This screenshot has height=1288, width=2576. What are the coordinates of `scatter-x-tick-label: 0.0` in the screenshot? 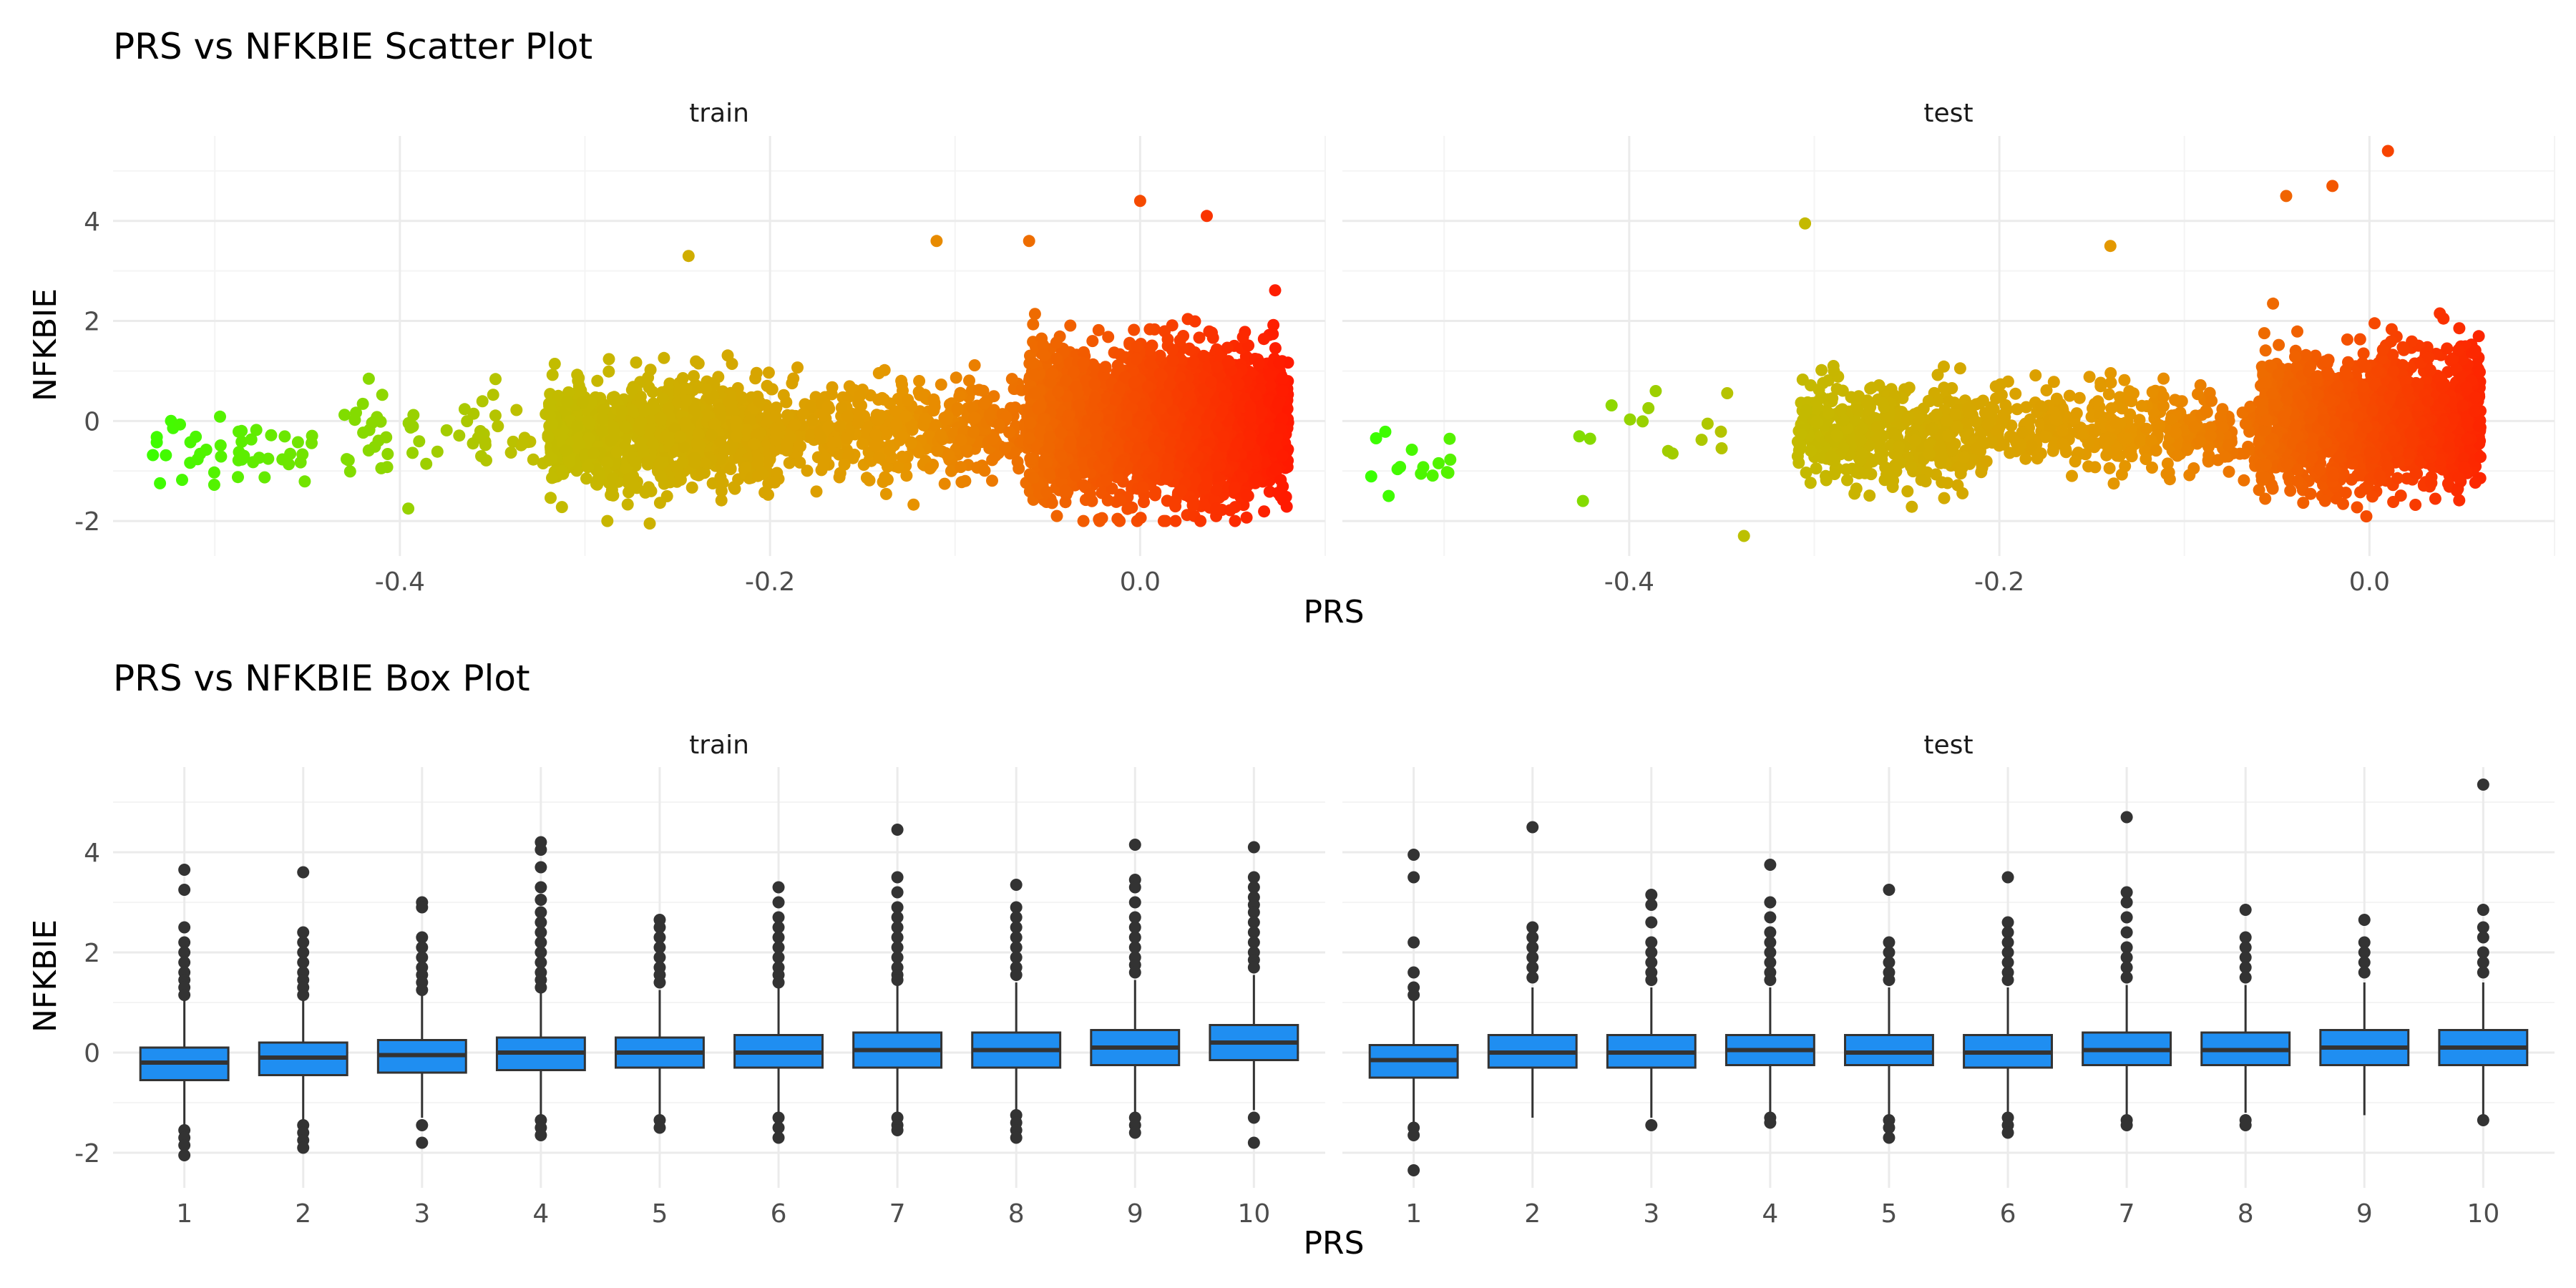 It's located at (1140, 582).